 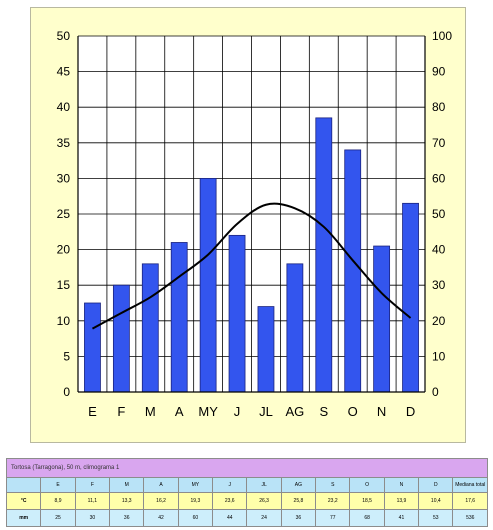 I want to click on right-axis-tick-label: 10, so click(x=439, y=356).